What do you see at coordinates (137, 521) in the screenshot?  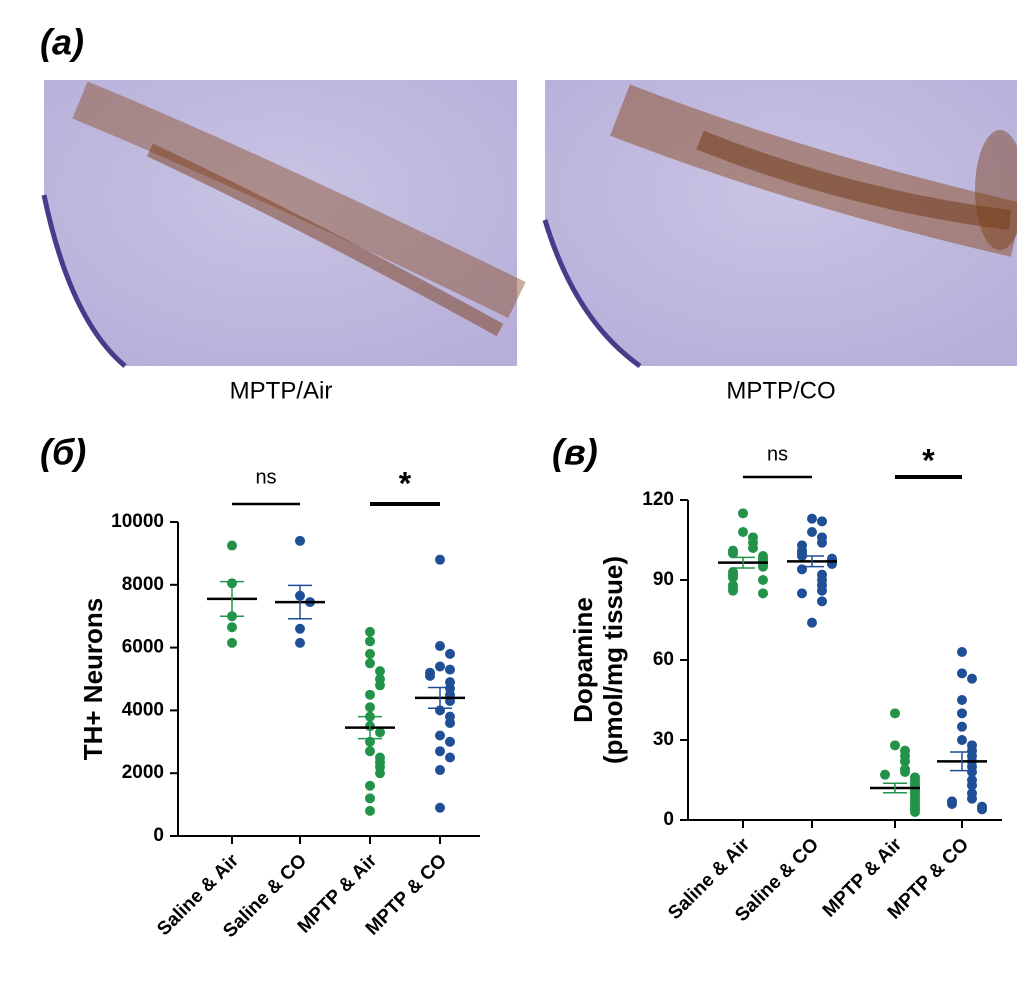 I see `y-tick-label: 10000` at bounding box center [137, 521].